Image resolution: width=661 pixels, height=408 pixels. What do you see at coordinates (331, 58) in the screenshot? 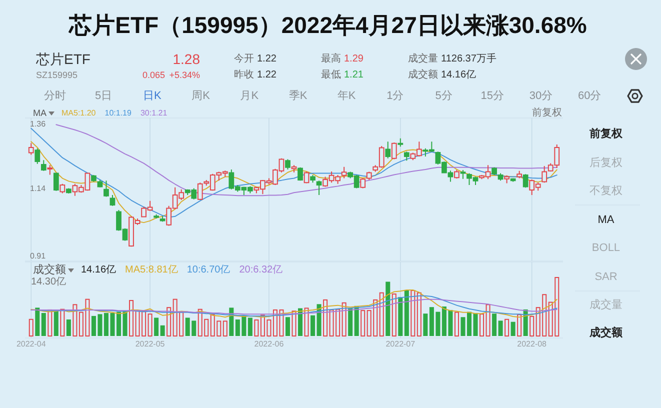
I see `text: 最高` at bounding box center [331, 58].